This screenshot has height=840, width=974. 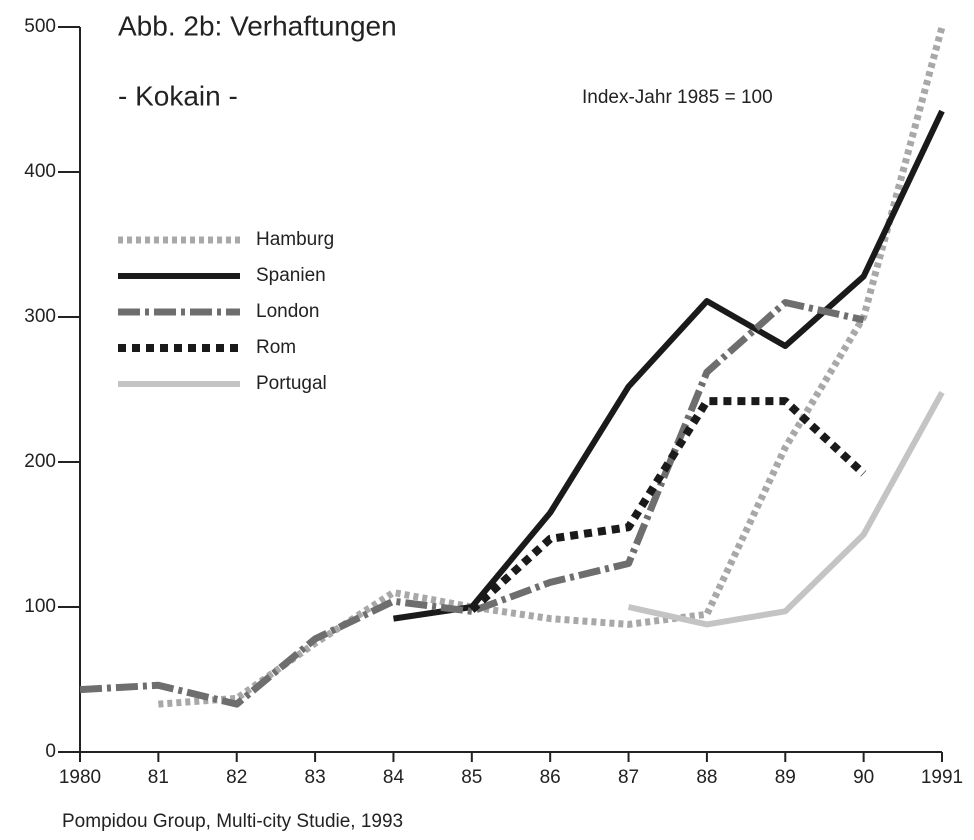 I want to click on x-tick-label: 85, so click(x=471, y=777).